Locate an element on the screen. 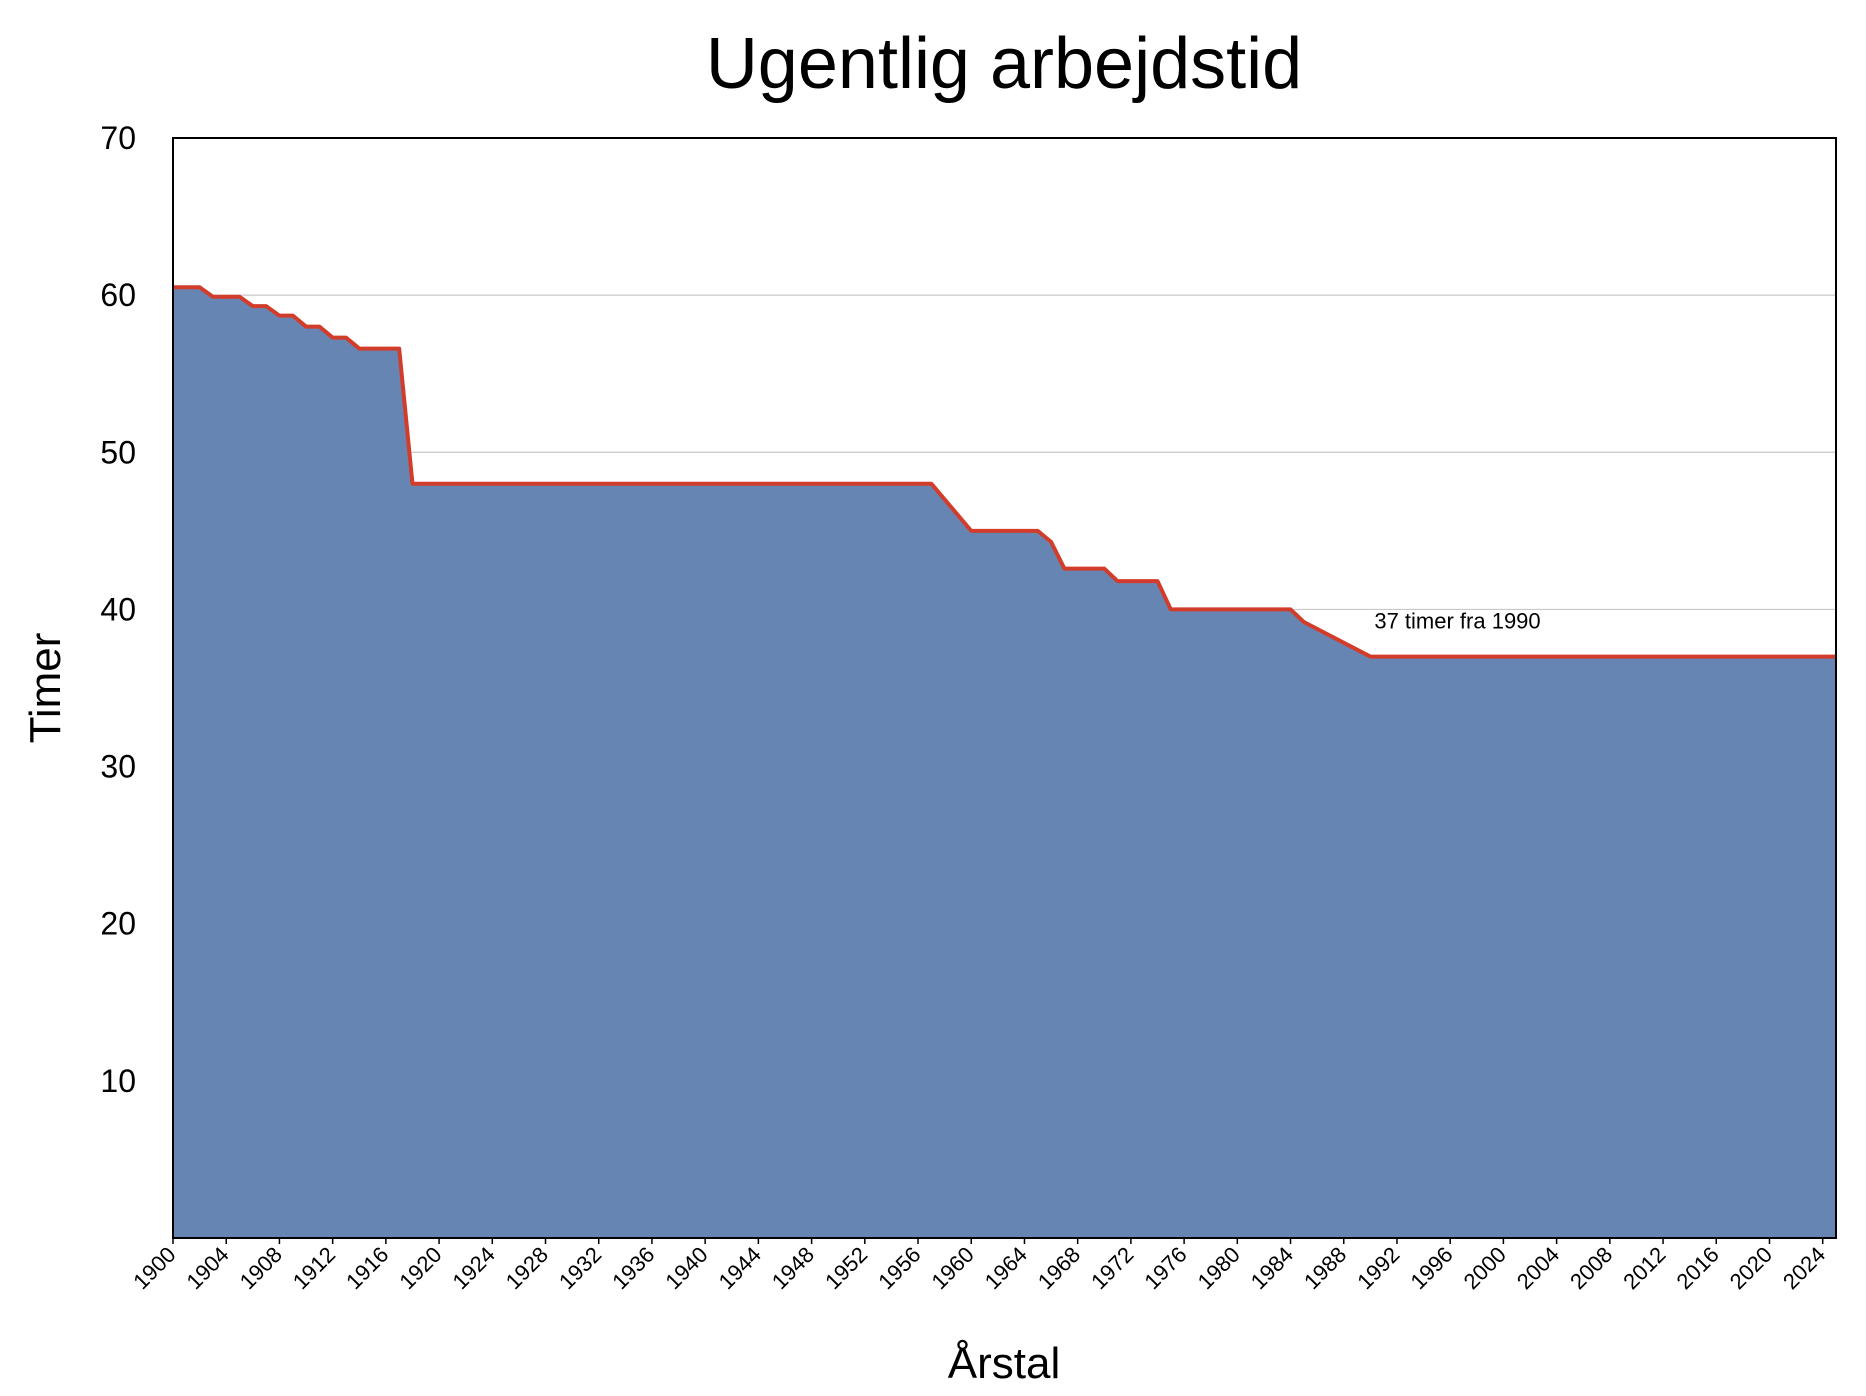 This screenshot has width=1866, height=1396. x-tick-label: 1976 is located at coordinates (1165, 1268).